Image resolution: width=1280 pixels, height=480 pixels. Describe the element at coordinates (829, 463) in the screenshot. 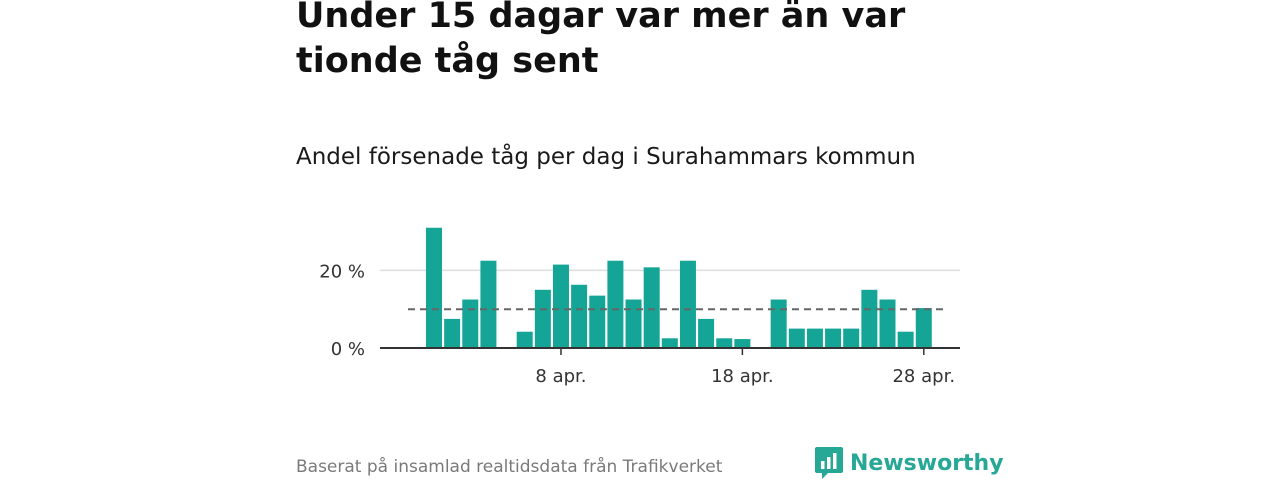

I see `newsworthy-logo-icon` at that location.